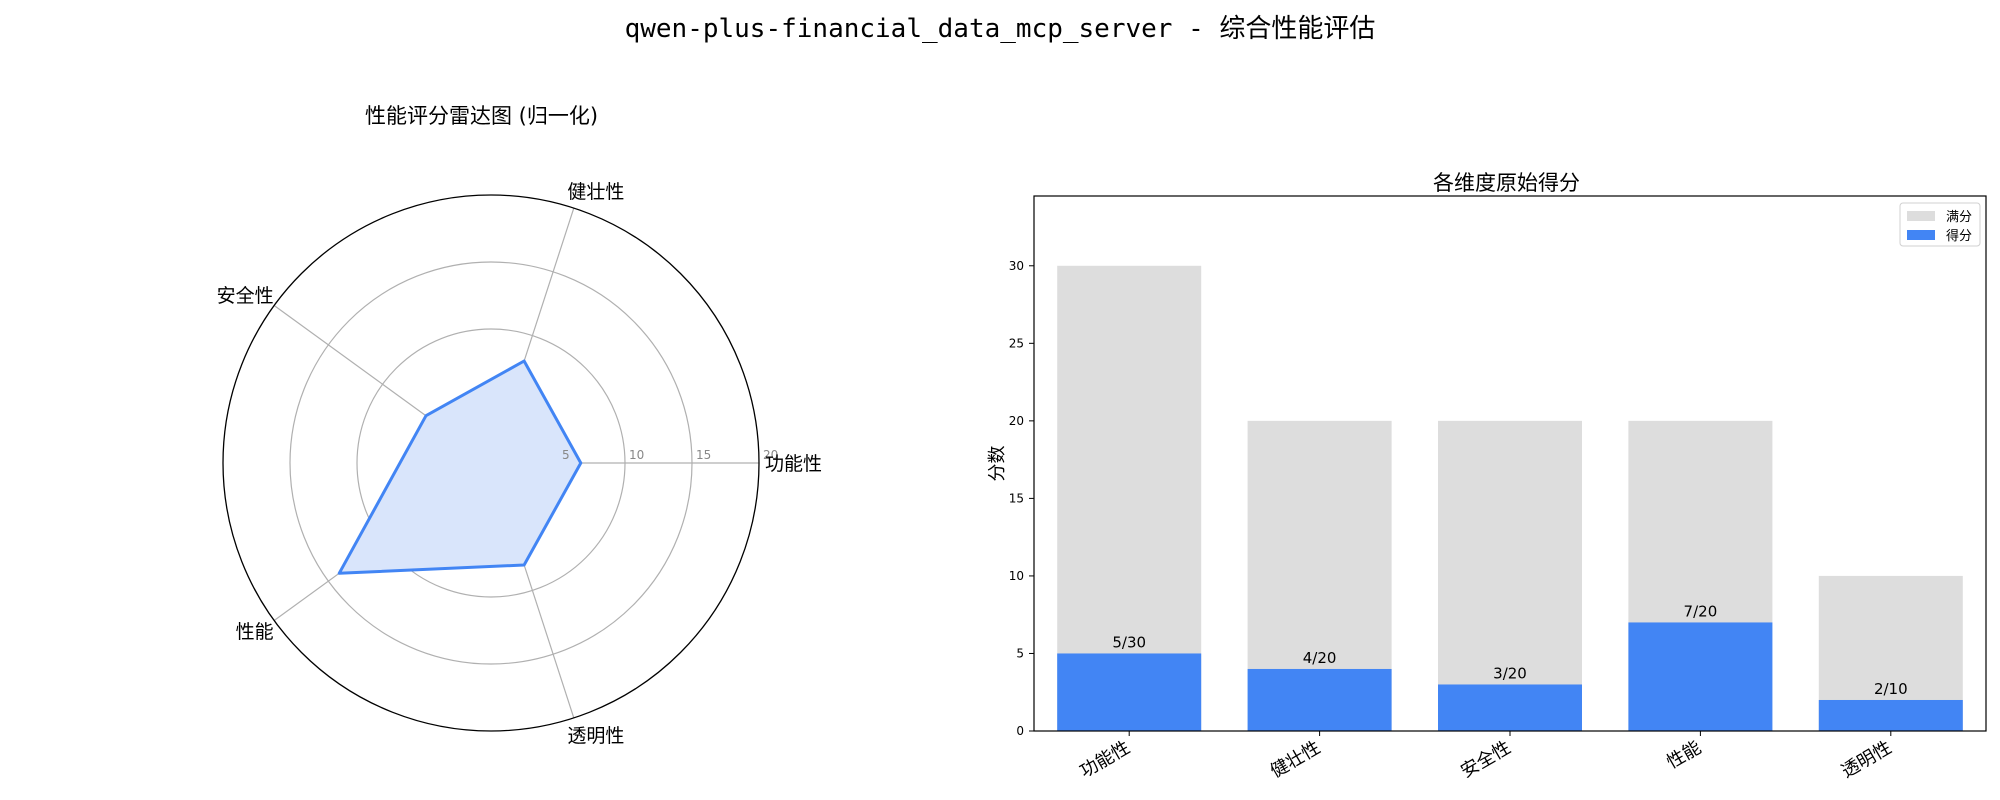 Image resolution: width=2000 pixels, height=800 pixels. What do you see at coordinates (1506, 183) in the screenshot?
I see `bar-title: 各维度原始得分` at bounding box center [1506, 183].